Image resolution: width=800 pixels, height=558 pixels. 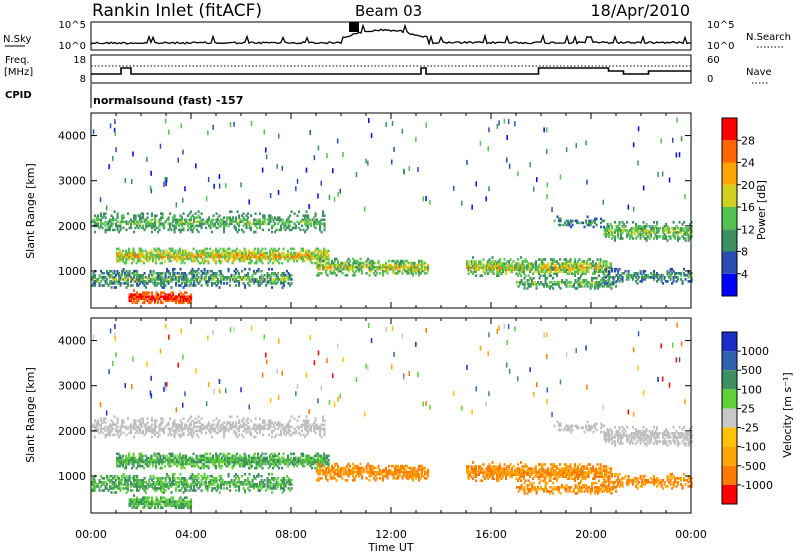 What do you see at coordinates (748, 185) in the screenshot?
I see `power-colorbar-tick-label: 20` at bounding box center [748, 185].